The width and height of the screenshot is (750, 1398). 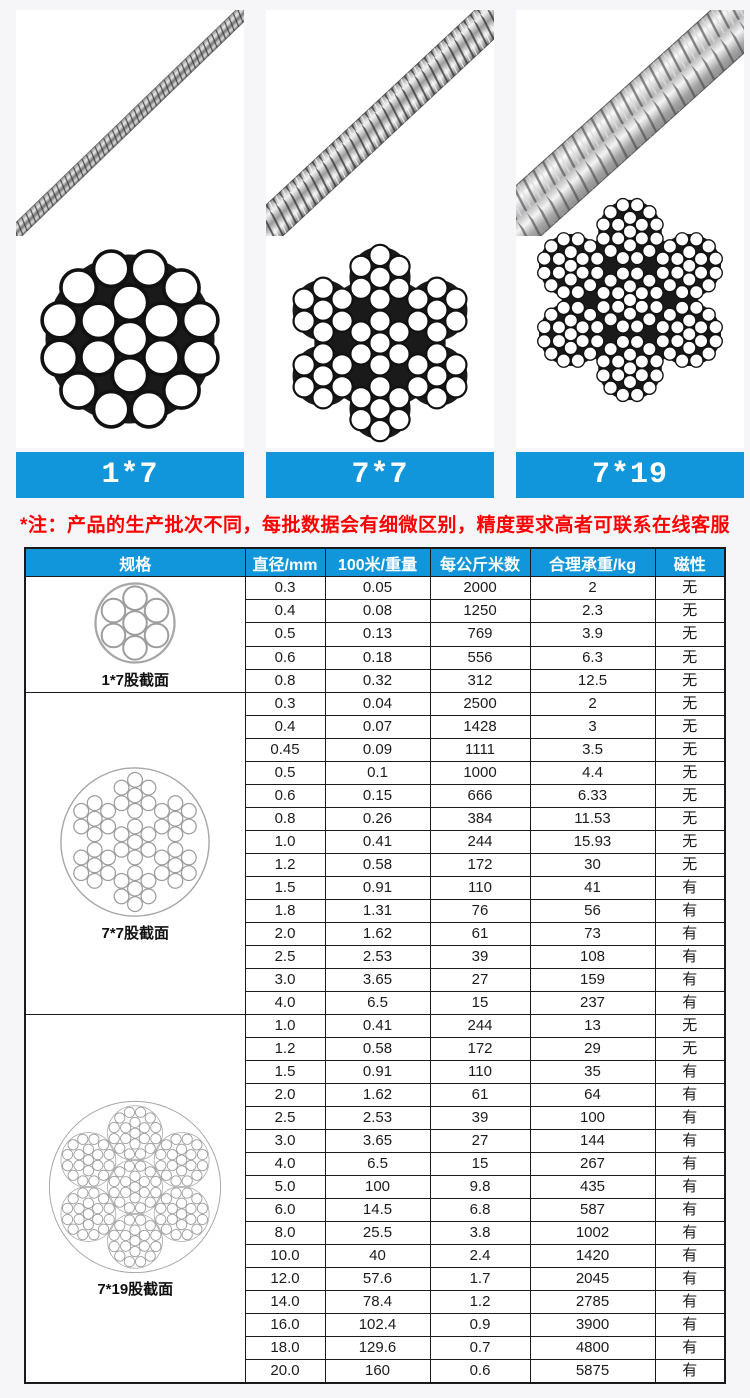 What do you see at coordinates (375, 1210) in the screenshot?
I see `table-row: 6.0 14.5 6.8 587 有` at bounding box center [375, 1210].